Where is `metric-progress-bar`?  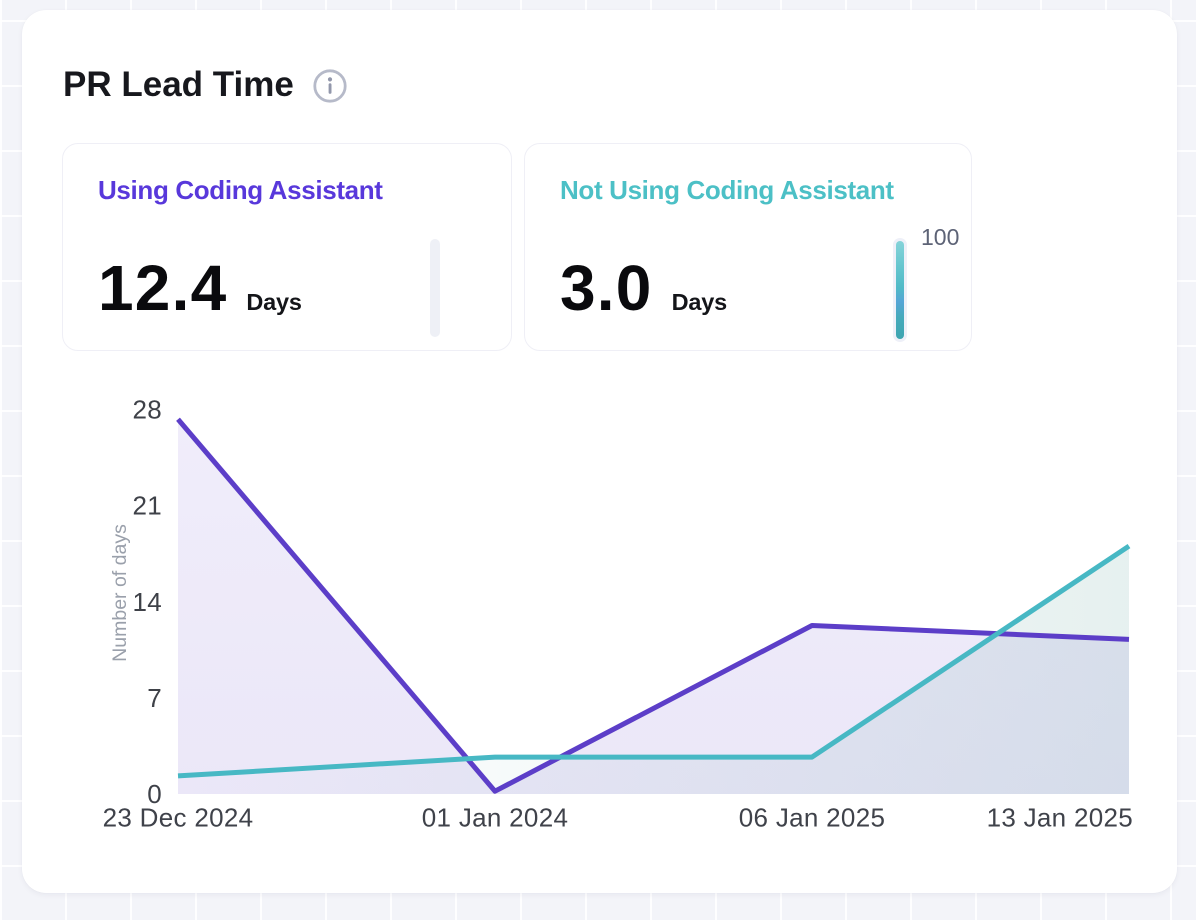 metric-progress-bar is located at coordinates (900, 290).